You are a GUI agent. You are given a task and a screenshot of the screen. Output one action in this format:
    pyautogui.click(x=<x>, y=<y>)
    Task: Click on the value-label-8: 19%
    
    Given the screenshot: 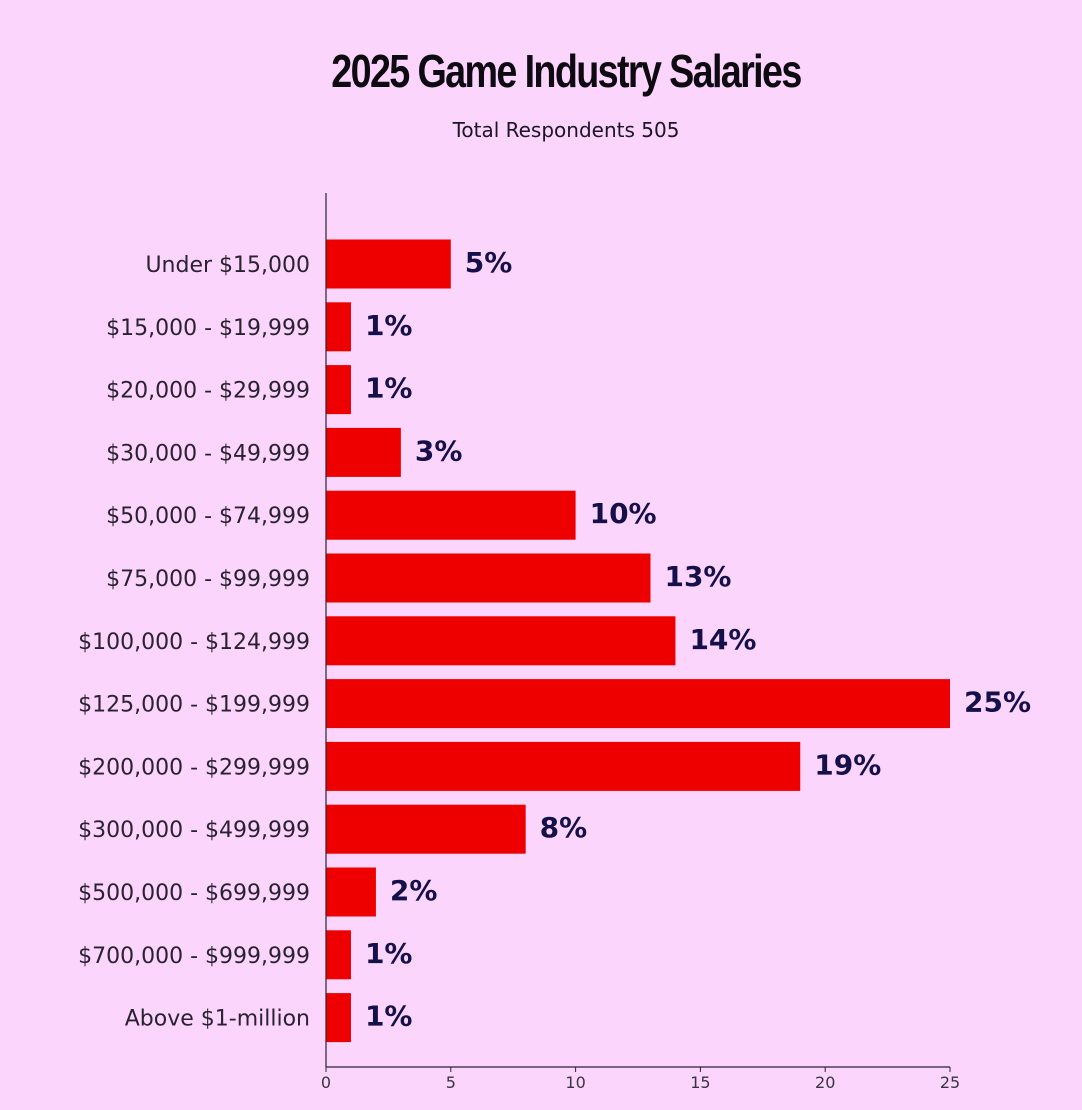 What is the action you would take?
    pyautogui.click(x=847, y=764)
    